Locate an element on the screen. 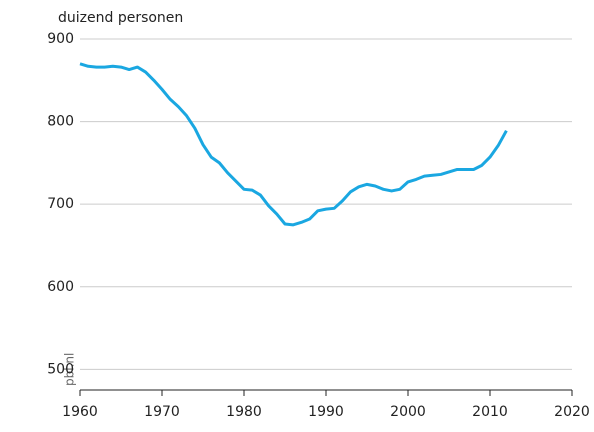 This screenshot has width=594, height=432. y-tick-label: 700 is located at coordinates (60, 204).